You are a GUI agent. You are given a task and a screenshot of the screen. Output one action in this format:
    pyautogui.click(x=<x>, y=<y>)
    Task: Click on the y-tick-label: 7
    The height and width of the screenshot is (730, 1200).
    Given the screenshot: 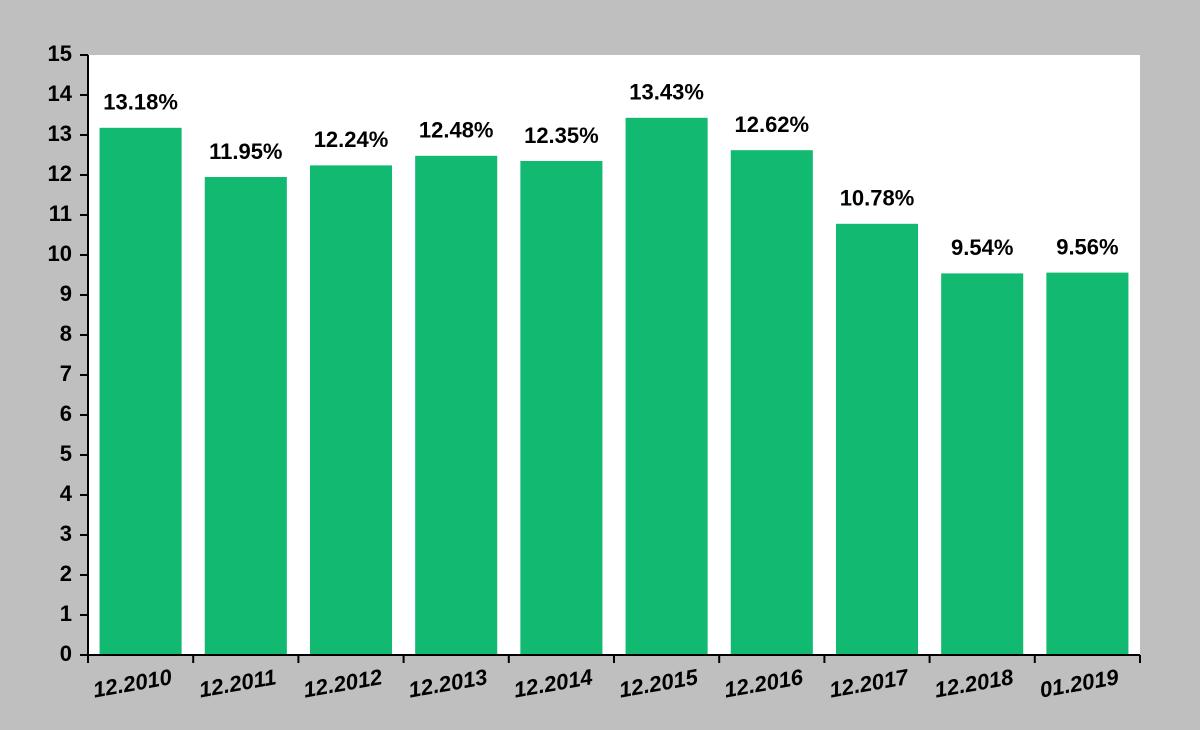 What is the action you would take?
    pyautogui.click(x=66, y=373)
    